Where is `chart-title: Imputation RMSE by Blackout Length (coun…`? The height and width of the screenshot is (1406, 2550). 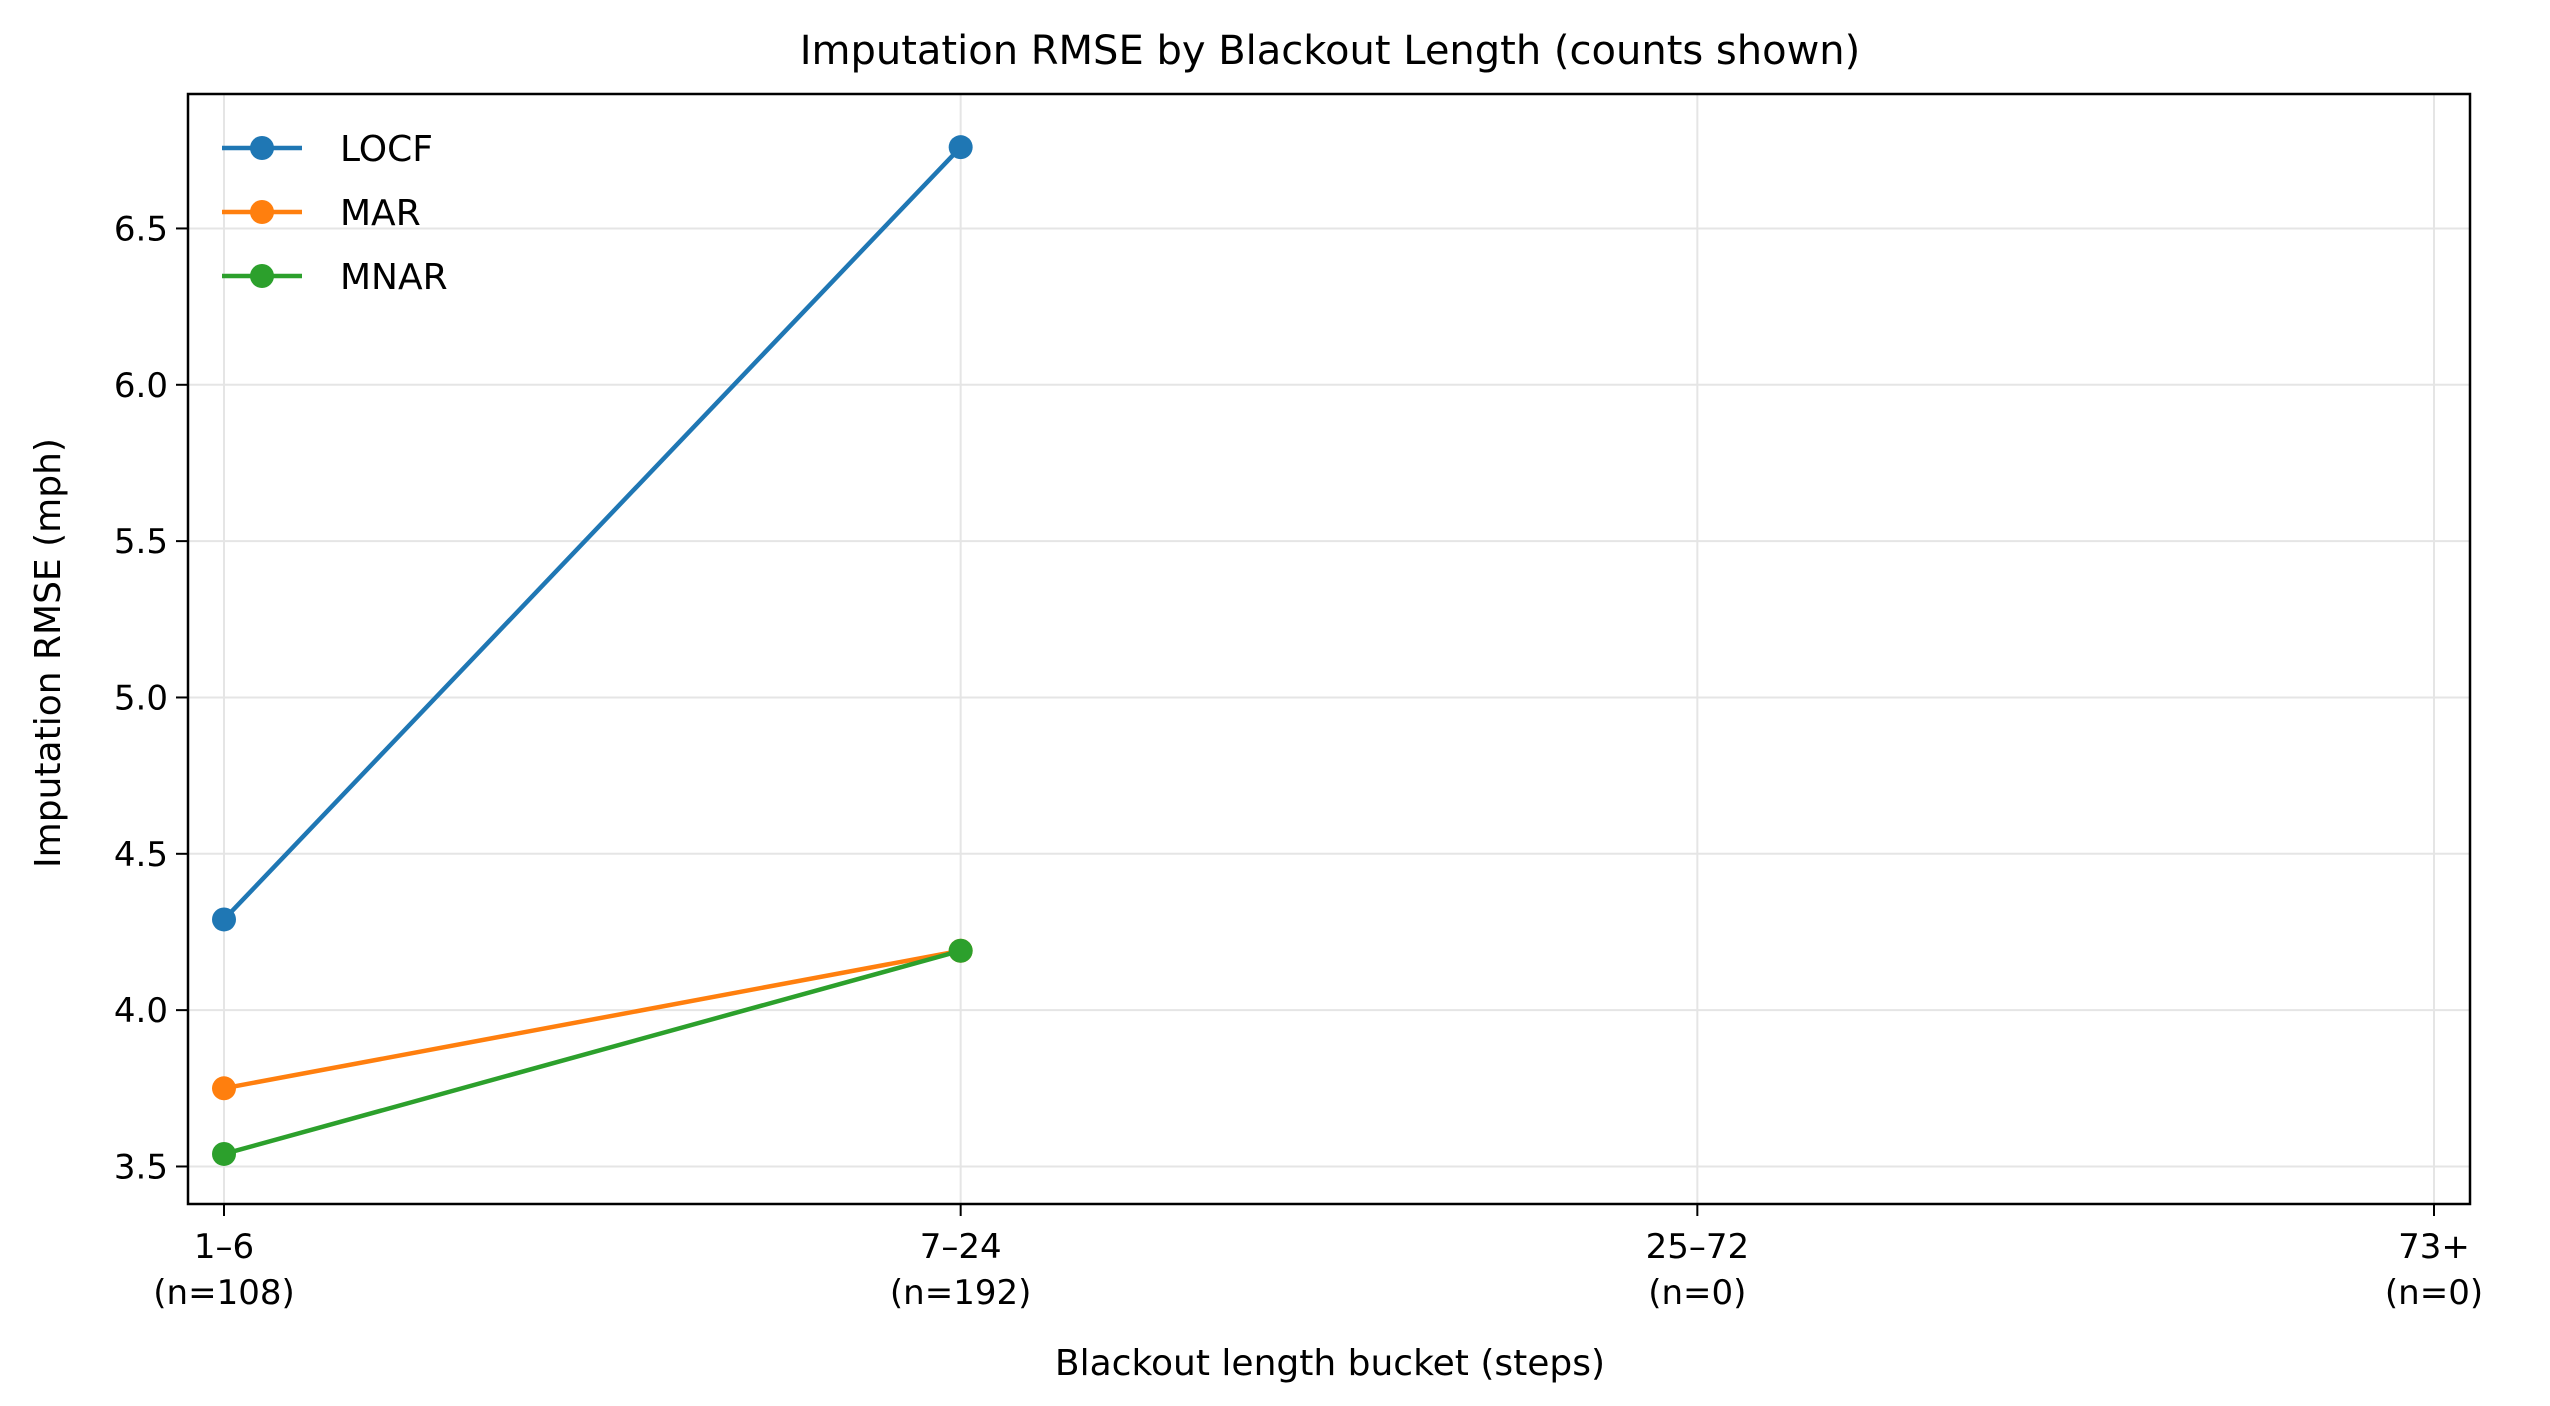 chart-title: Imputation RMSE by Blackout Length (coun… is located at coordinates (1330, 51).